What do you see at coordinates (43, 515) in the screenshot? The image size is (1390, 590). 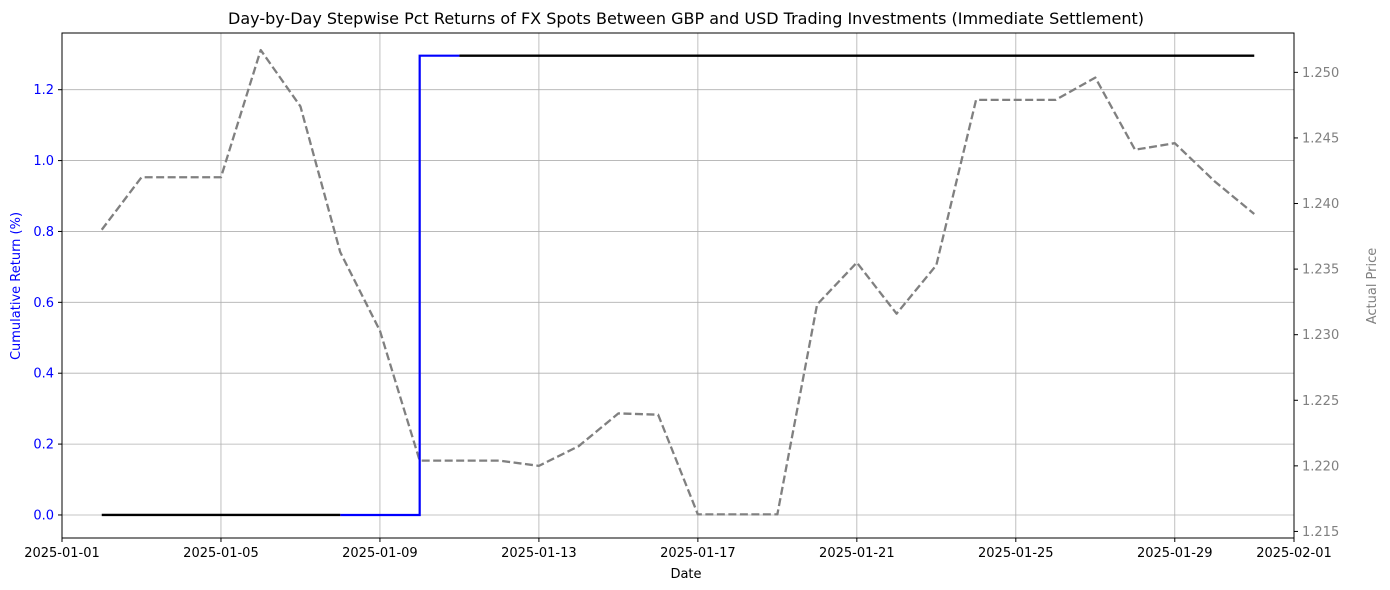 I see `y-tick-label: 0.0` at bounding box center [43, 515].